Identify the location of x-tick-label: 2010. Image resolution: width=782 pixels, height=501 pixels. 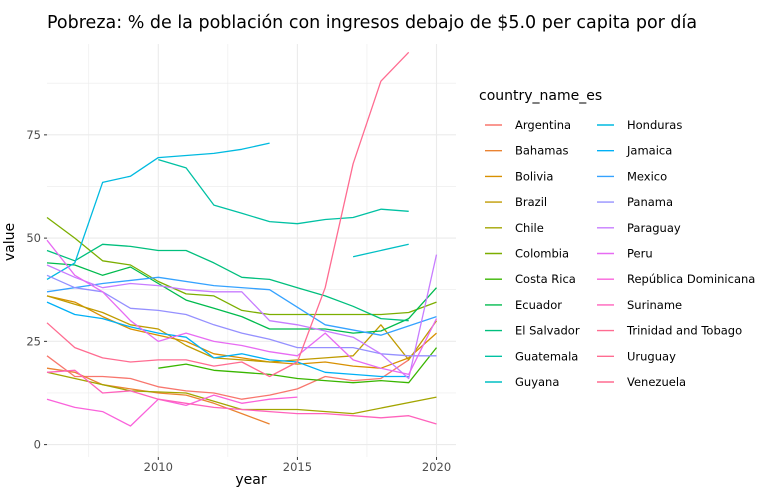
(158, 467).